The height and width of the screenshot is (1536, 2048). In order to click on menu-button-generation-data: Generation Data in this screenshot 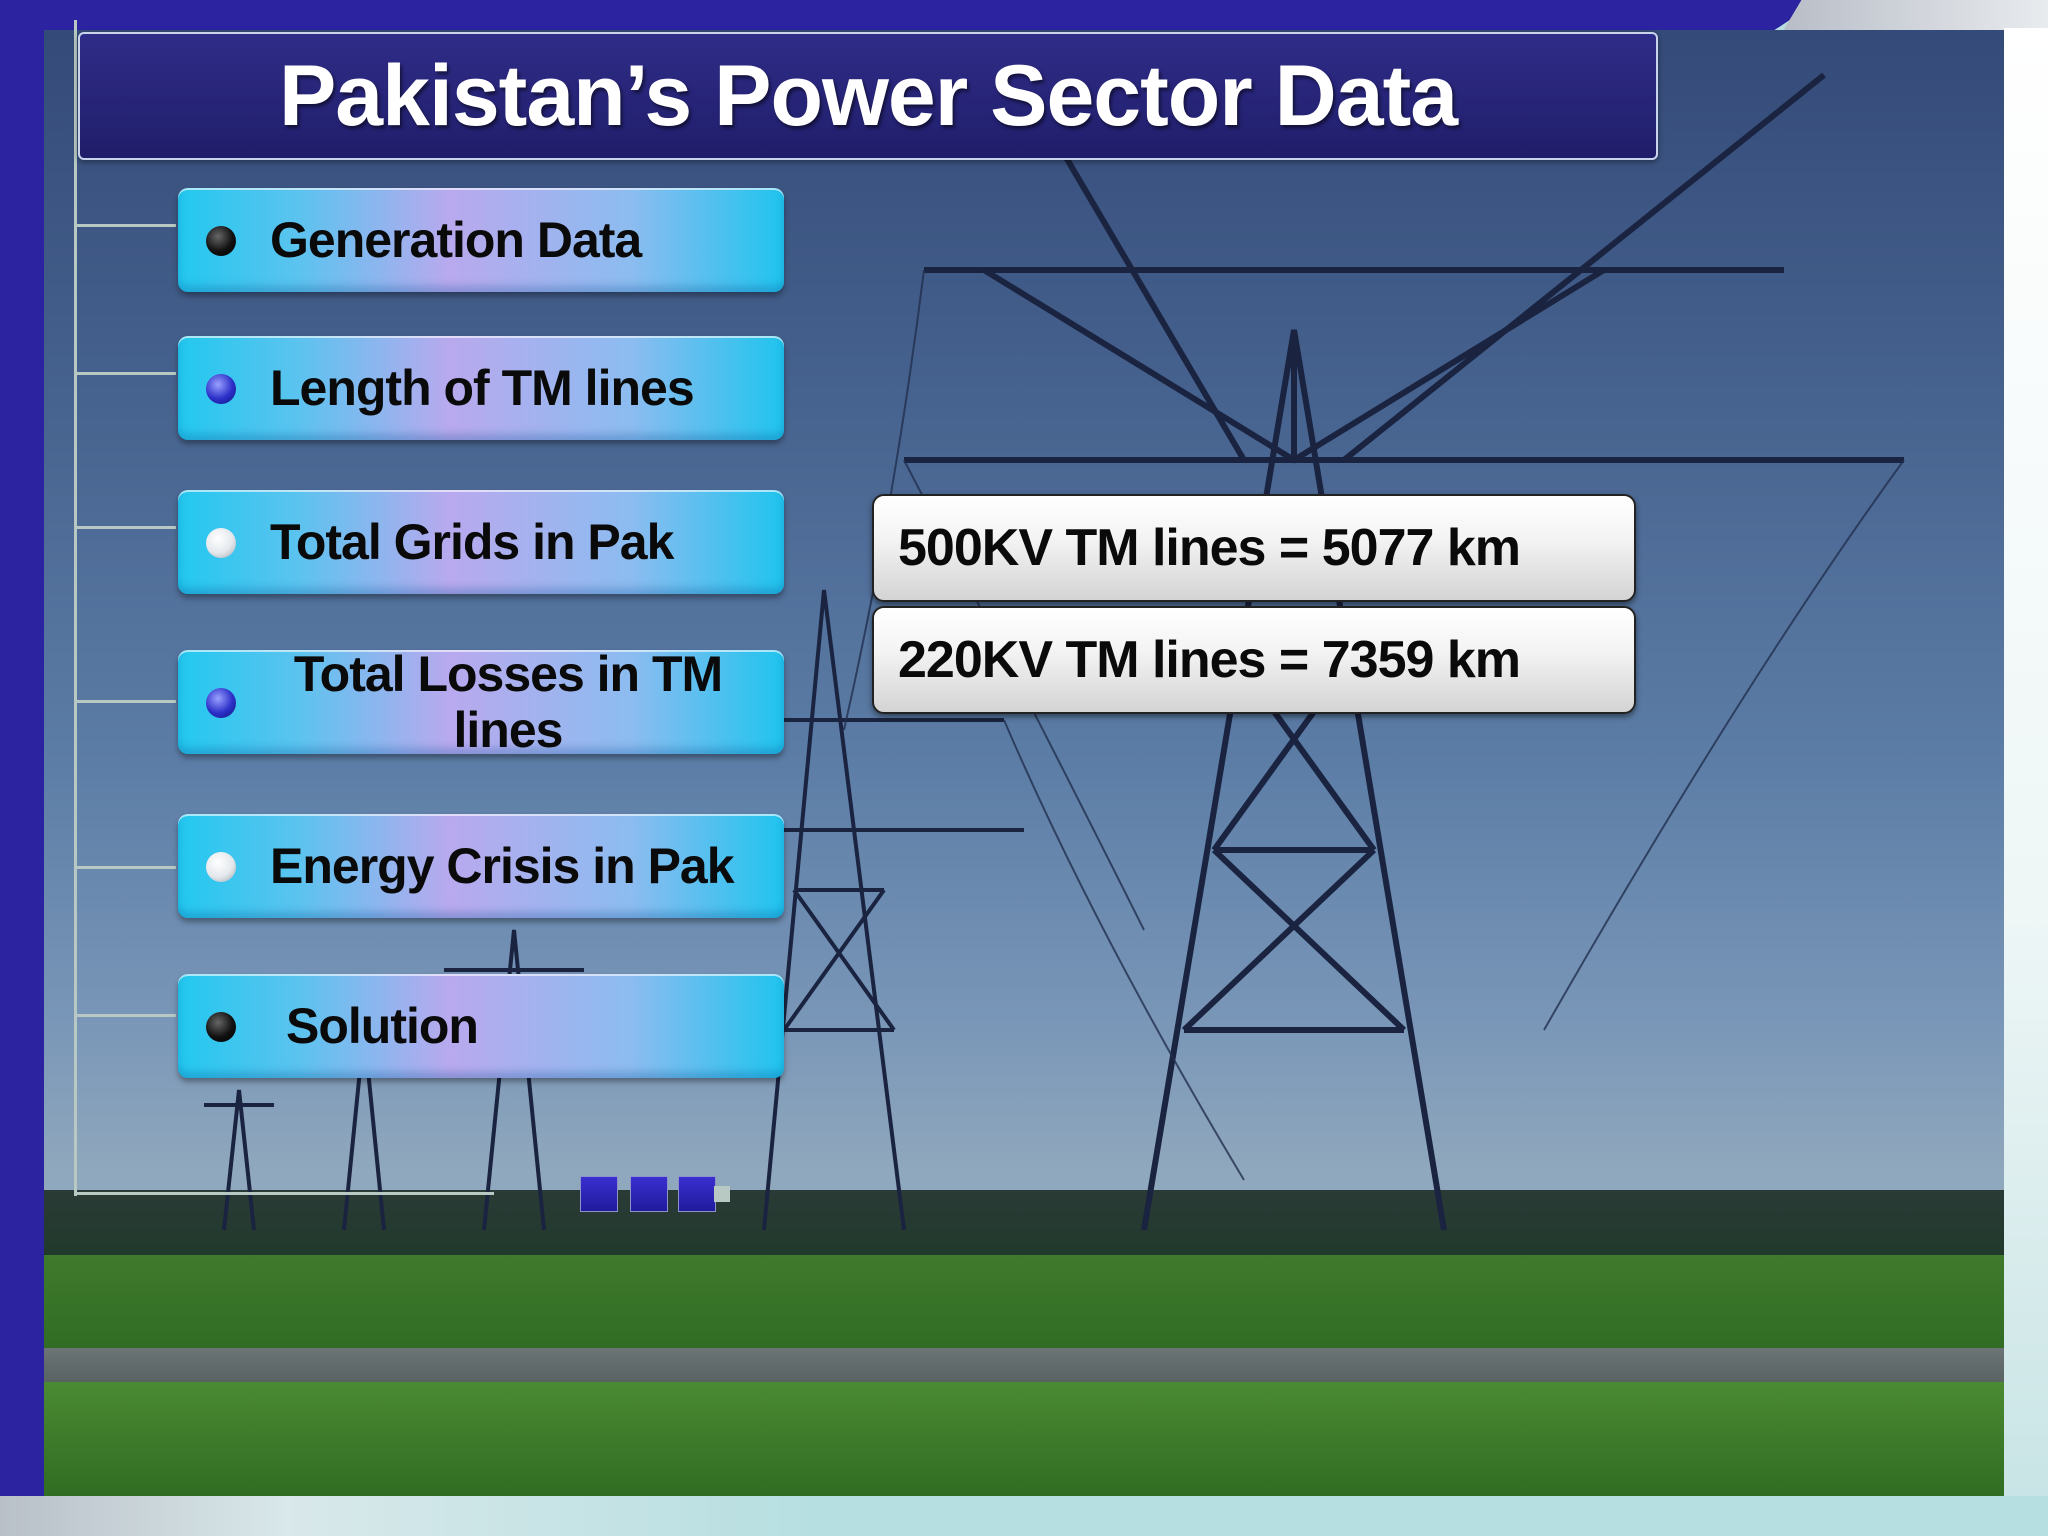, I will do `click(481, 240)`.